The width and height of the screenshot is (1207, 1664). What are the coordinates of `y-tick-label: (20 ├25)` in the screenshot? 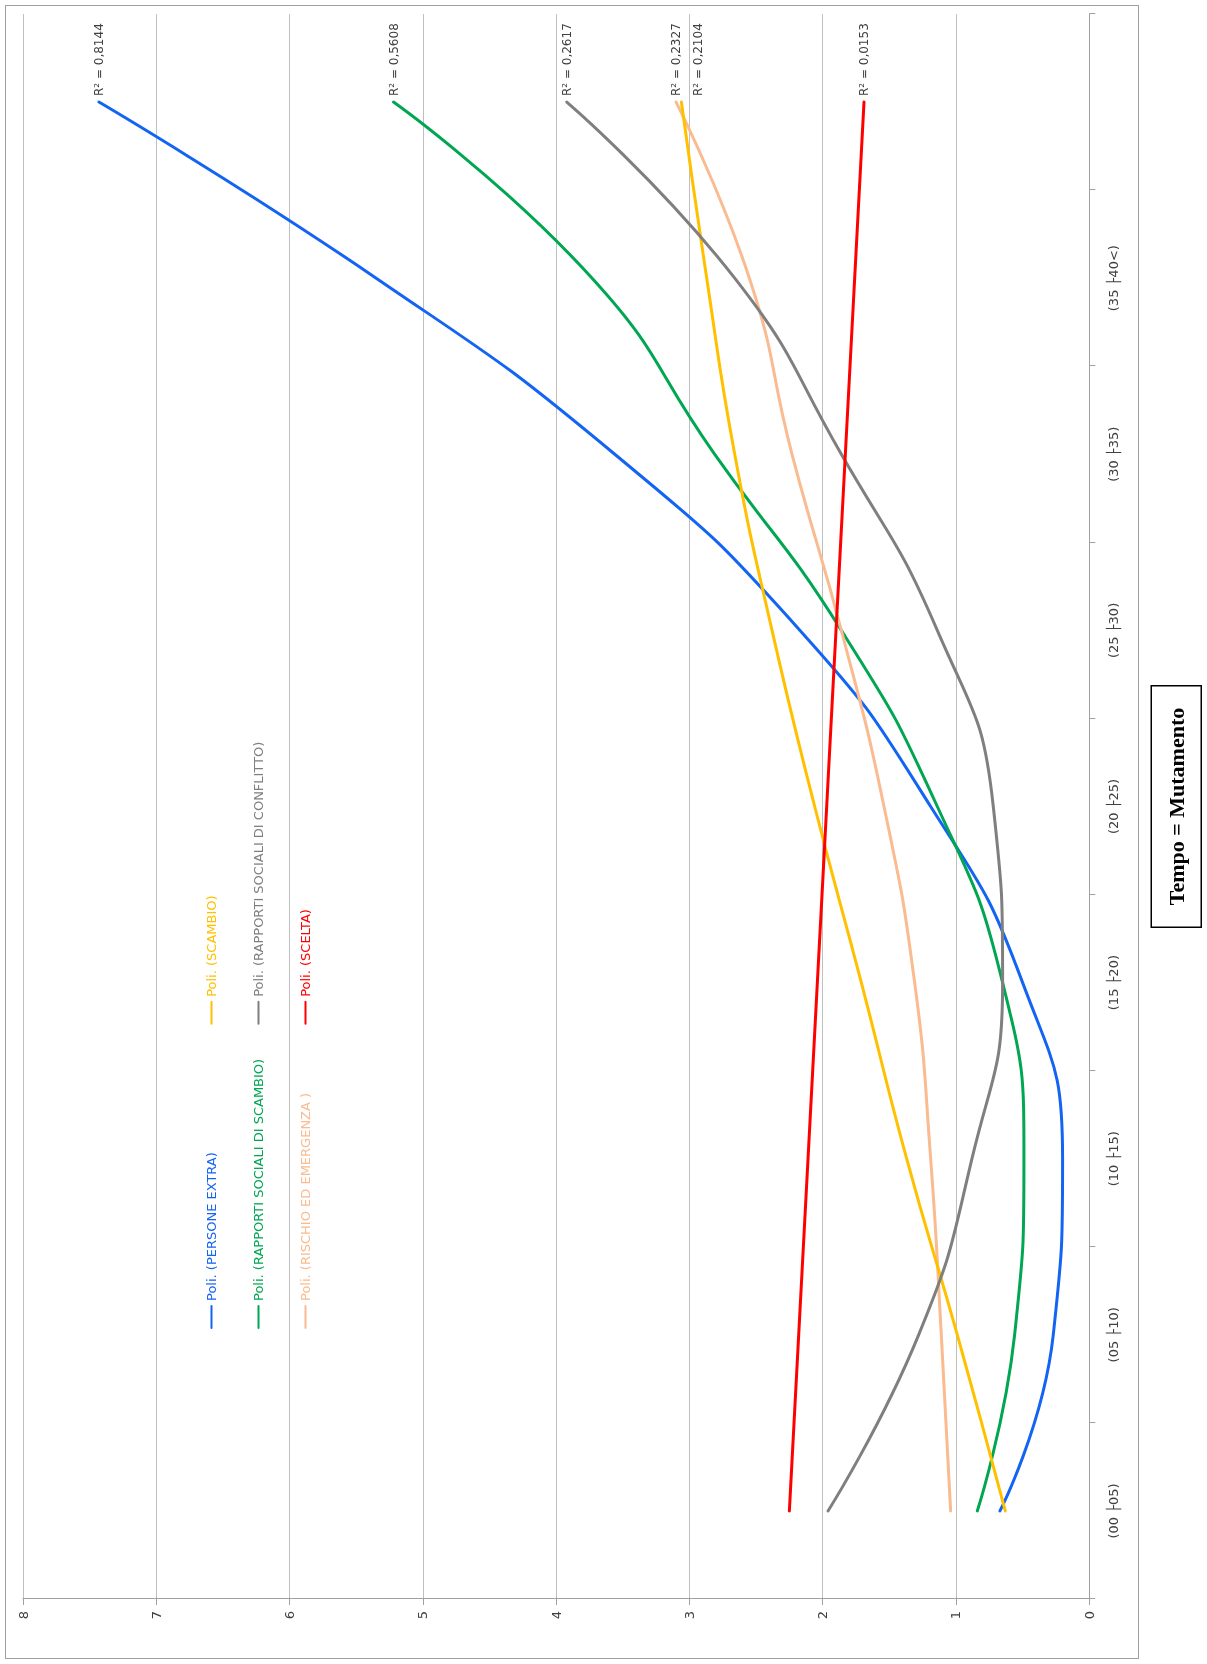 It's located at (1114, 806).